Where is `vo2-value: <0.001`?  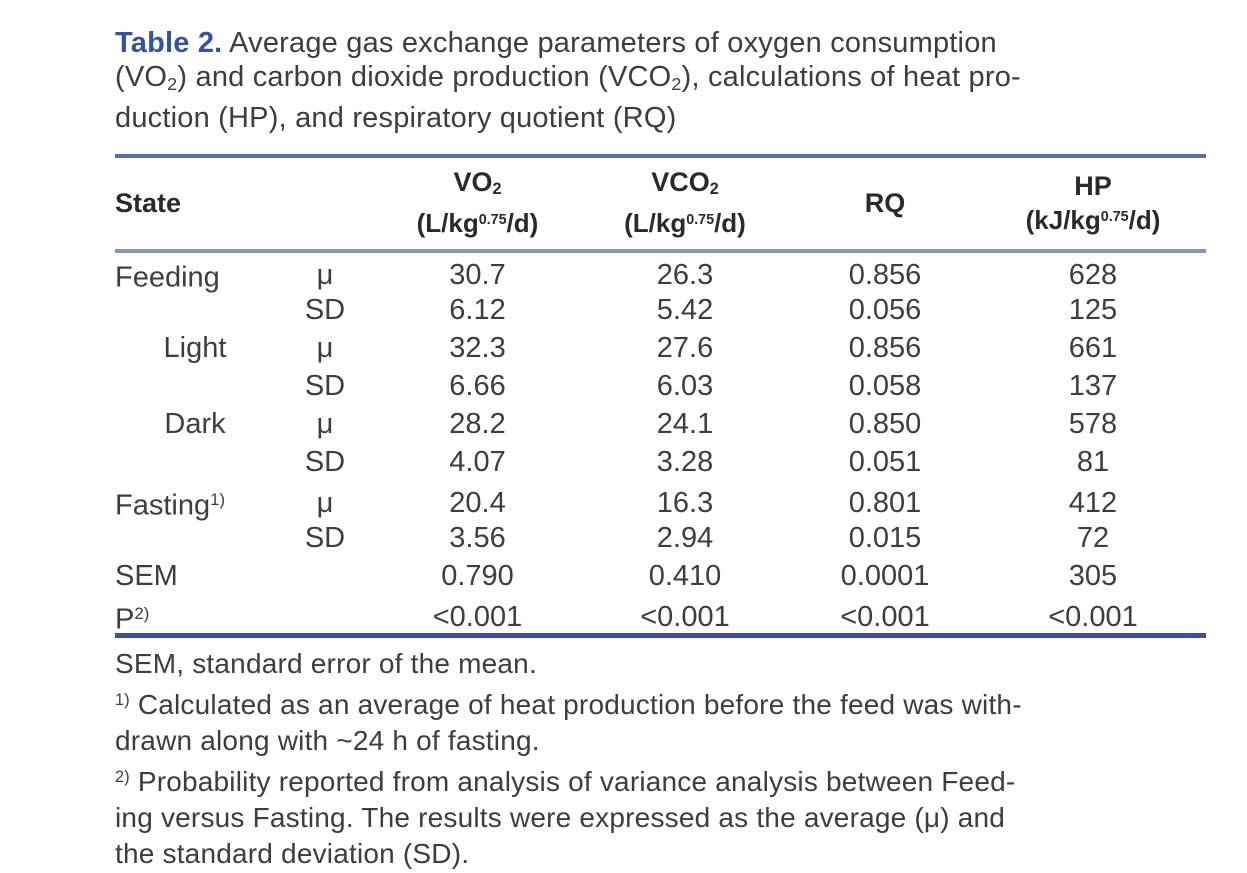
vo2-value: <0.001 is located at coordinates (477, 616).